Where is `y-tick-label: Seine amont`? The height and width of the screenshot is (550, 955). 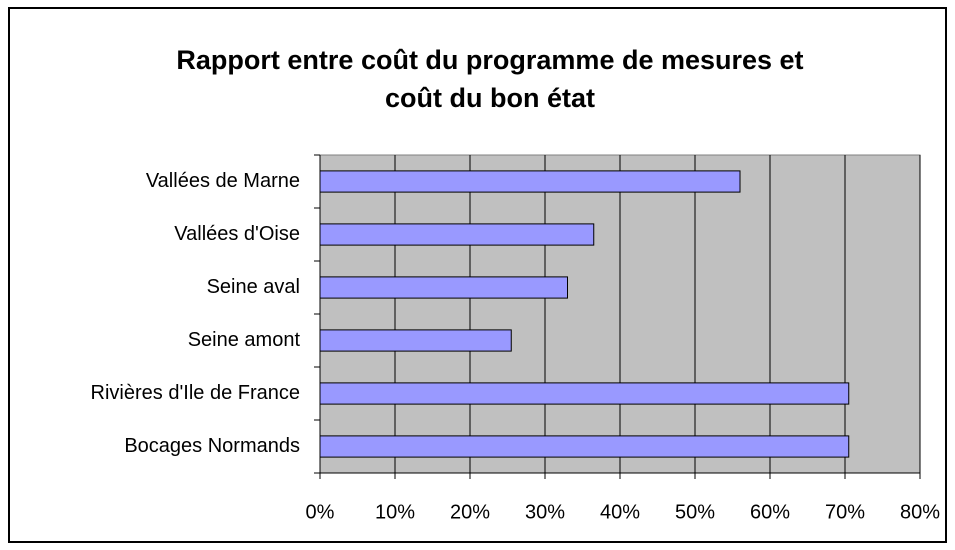 y-tick-label: Seine amont is located at coordinates (244, 340).